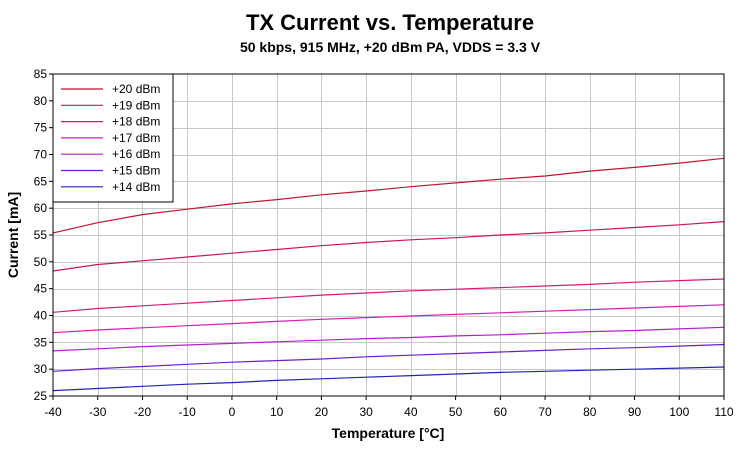 This screenshot has height=449, width=752. Describe the element at coordinates (388, 319) in the screenshot. I see `series-line-17dbmdbm` at that location.